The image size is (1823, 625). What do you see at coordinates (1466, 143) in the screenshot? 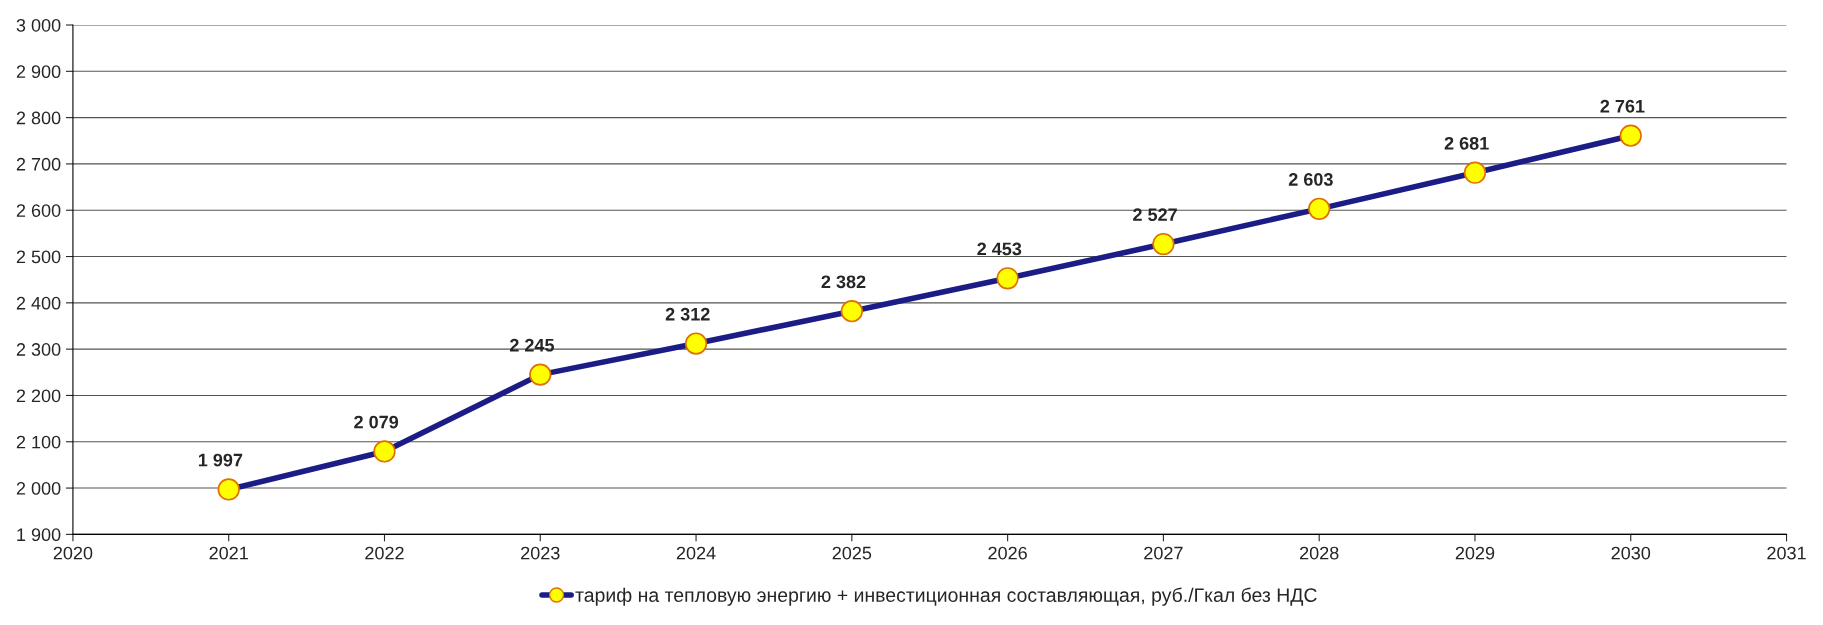
I see `data-label: 2 681` at bounding box center [1466, 143].